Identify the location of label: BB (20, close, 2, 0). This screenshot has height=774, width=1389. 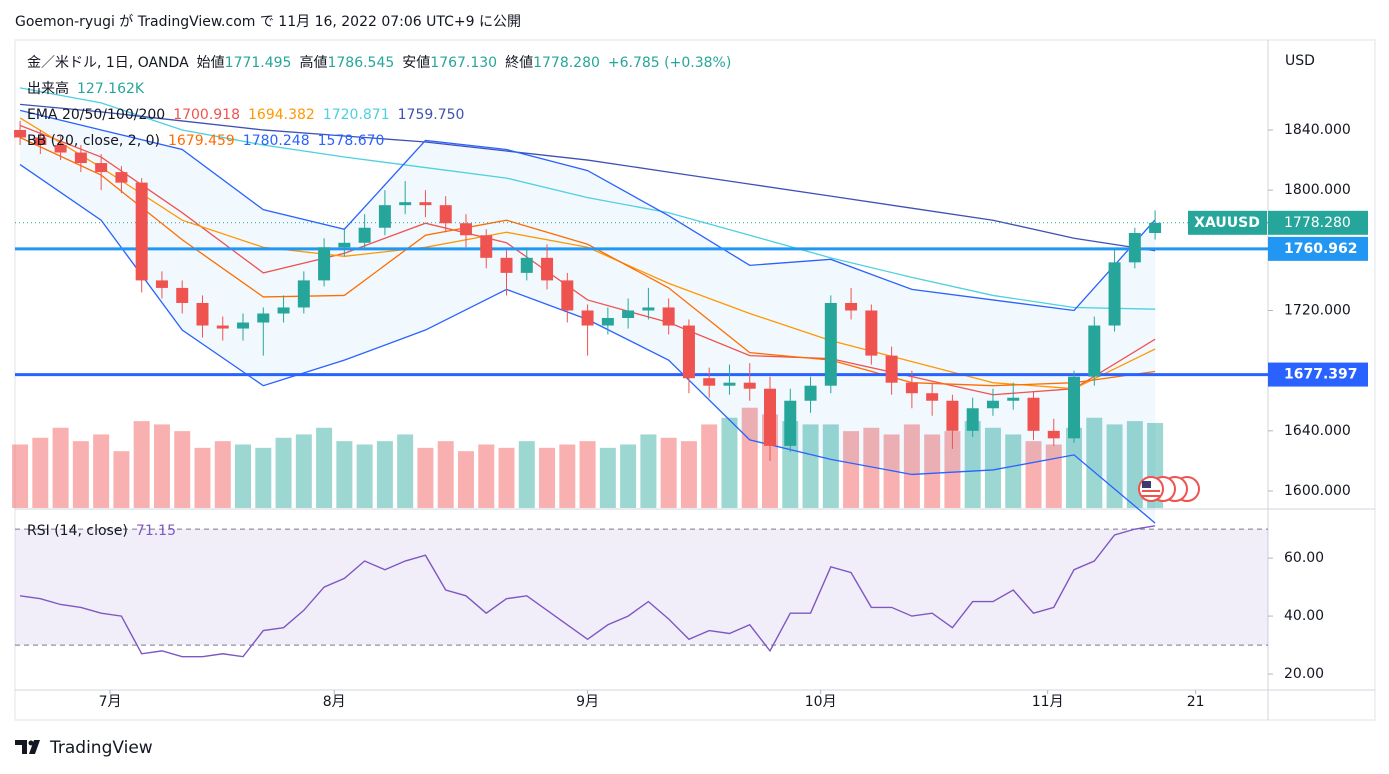
(93, 141).